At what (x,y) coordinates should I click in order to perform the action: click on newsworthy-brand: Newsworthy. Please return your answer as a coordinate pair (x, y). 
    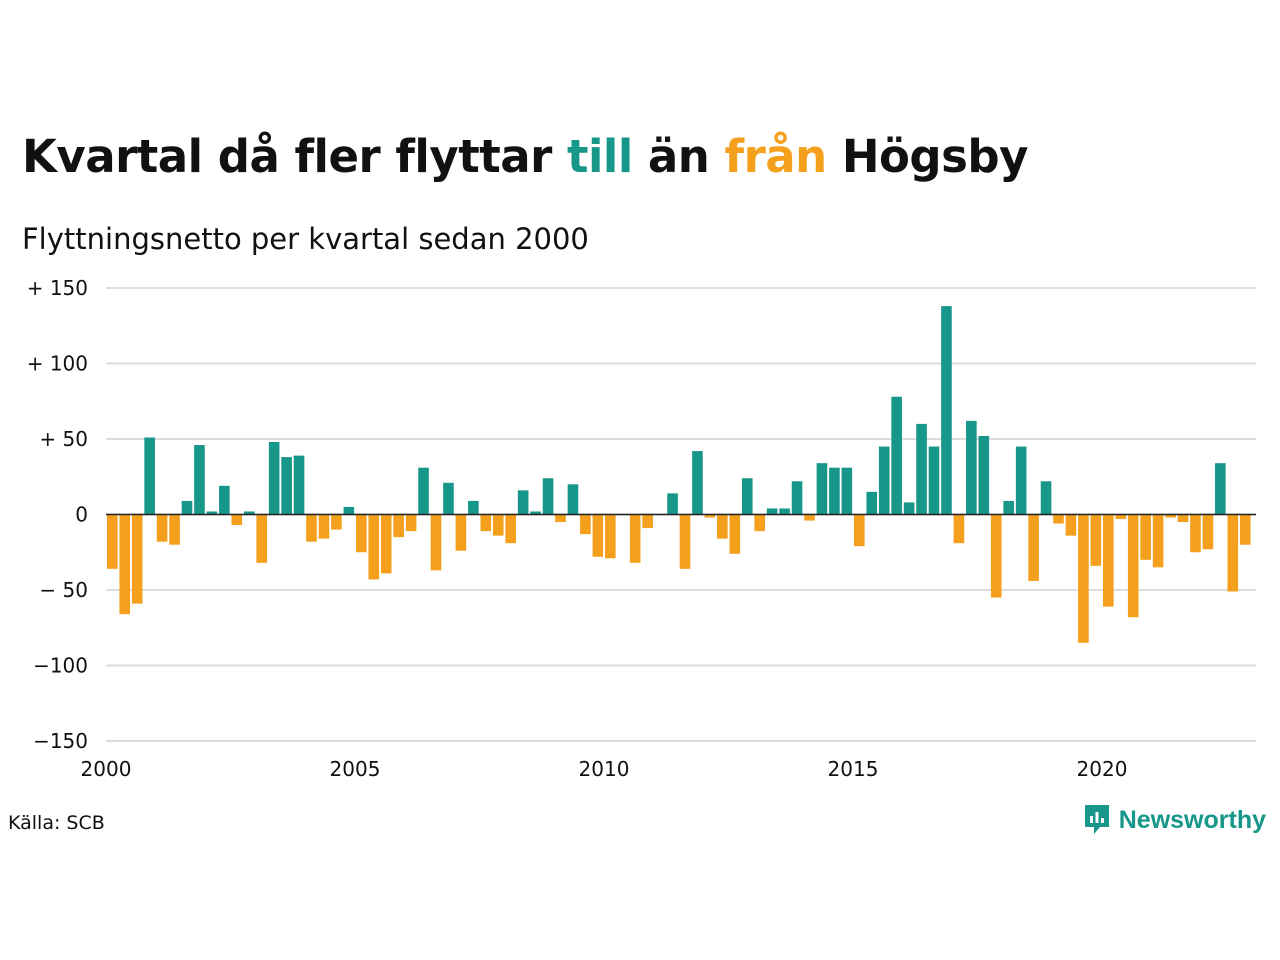
    Looking at the image, I should click on (1174, 820).